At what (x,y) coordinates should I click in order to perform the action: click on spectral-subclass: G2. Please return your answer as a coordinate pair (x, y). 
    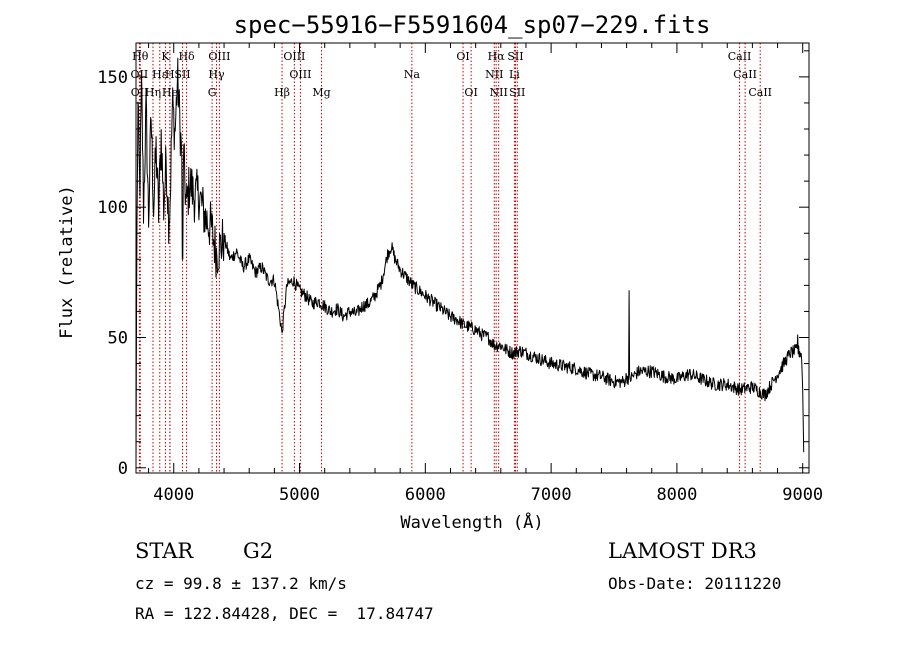
    Looking at the image, I should click on (258, 551).